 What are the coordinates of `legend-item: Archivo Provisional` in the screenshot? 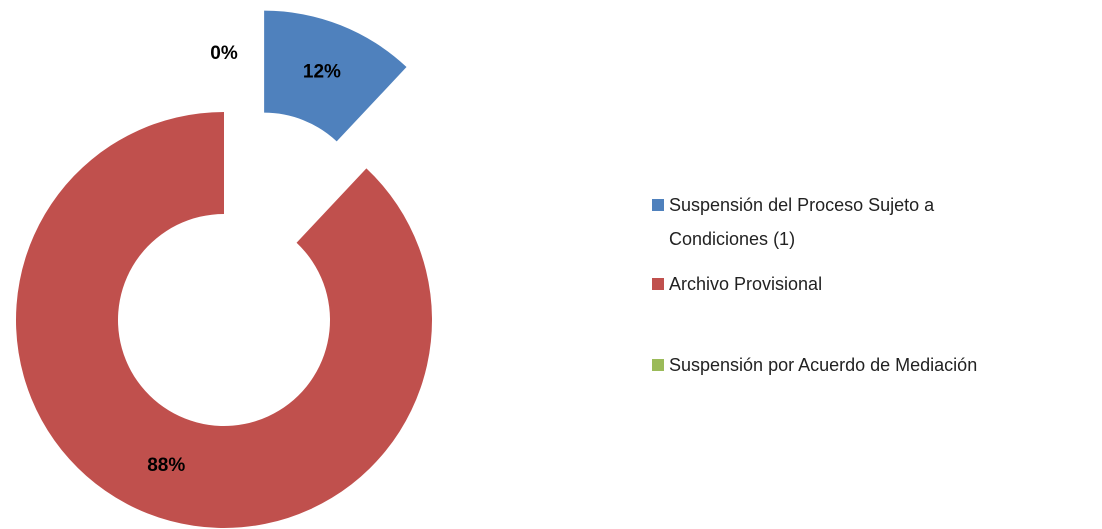 It's located at (737, 284).